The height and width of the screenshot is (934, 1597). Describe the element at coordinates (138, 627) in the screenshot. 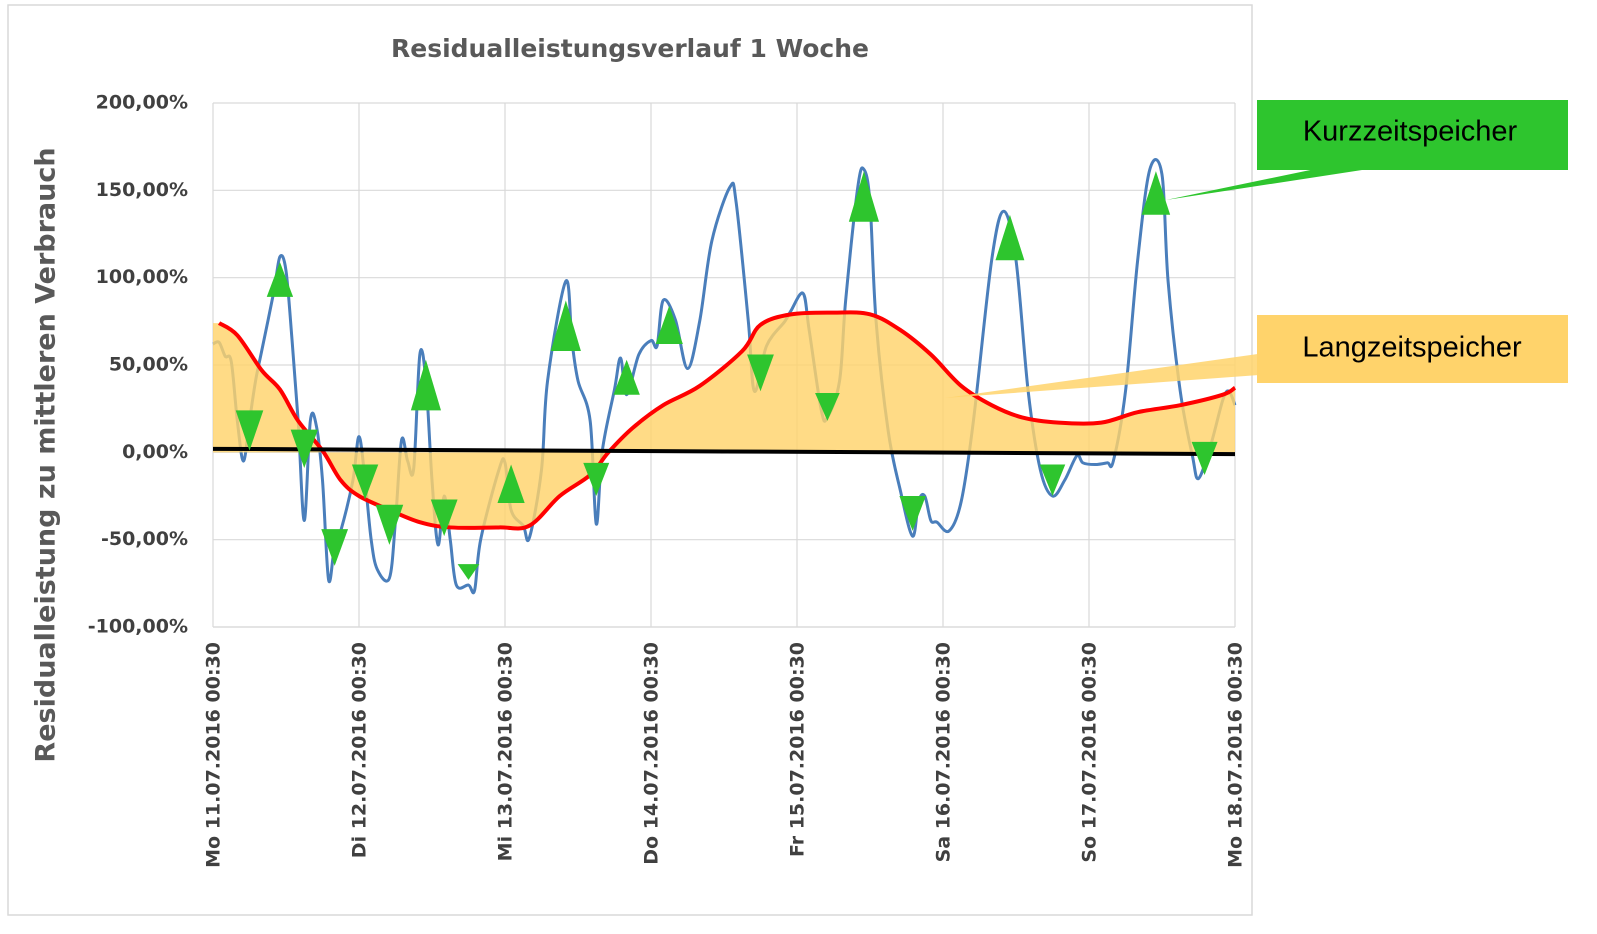

I see `y-tick-label: -100,00%` at that location.